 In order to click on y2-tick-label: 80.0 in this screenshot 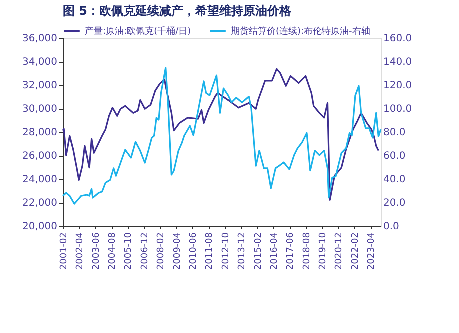, I will do `click(395, 133)`.